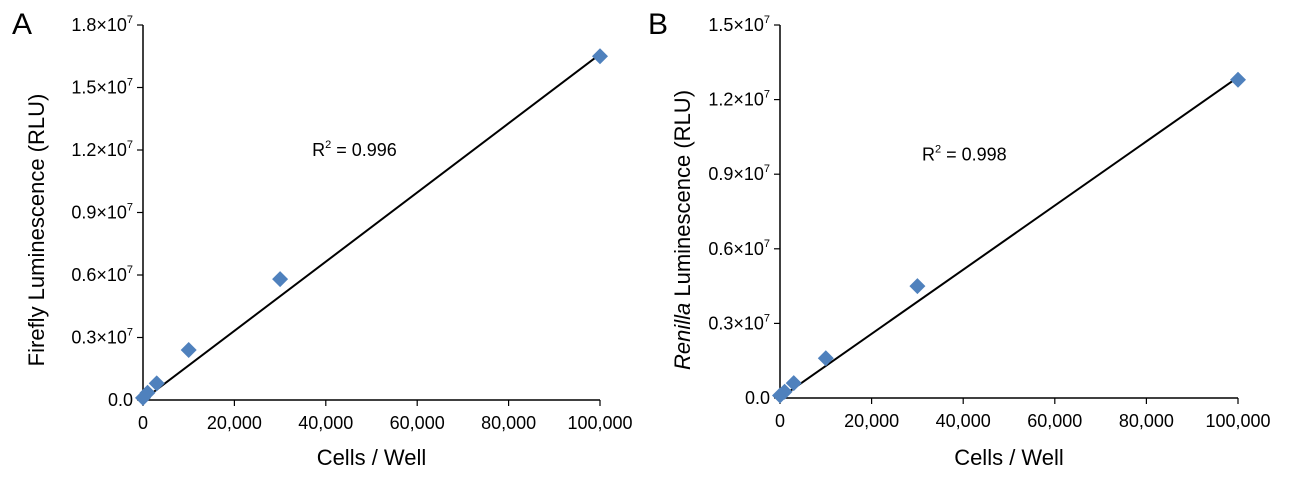 The image size is (1293, 478). Describe the element at coordinates (36, 230) in the screenshot. I see `y-axis-title: Firefly Luminescence (RLU)` at that location.